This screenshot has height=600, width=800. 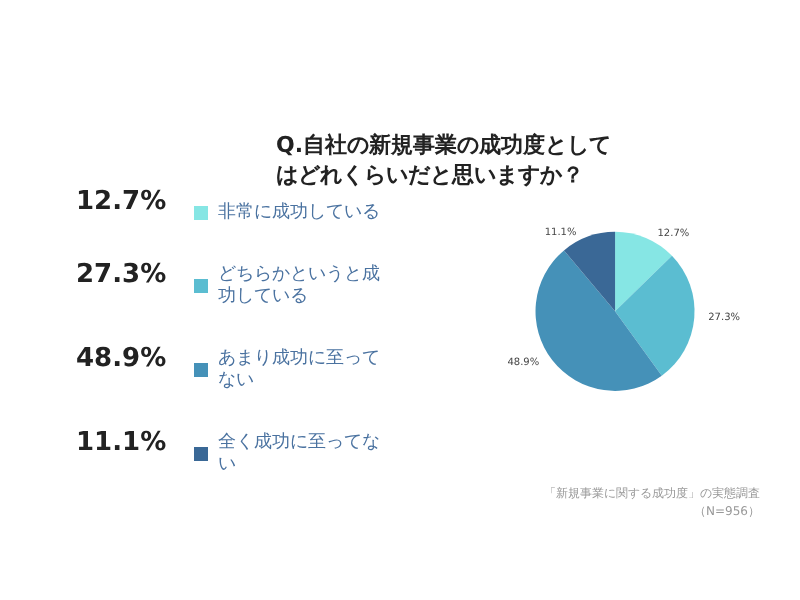 I want to click on text: 48.9%, so click(x=121, y=359).